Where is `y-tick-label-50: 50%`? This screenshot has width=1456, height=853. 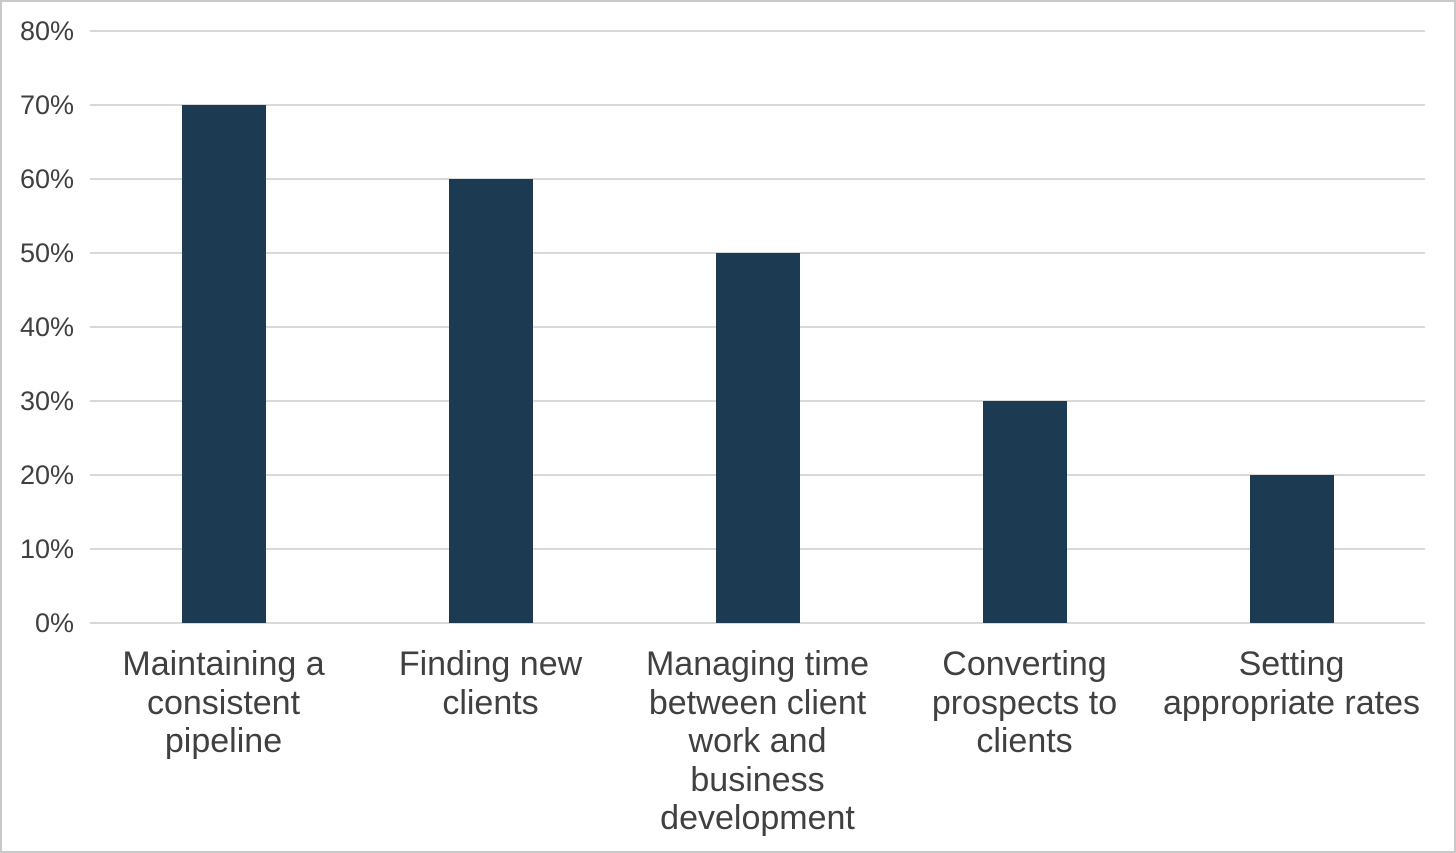 y-tick-label-50: 50% is located at coordinates (46, 253).